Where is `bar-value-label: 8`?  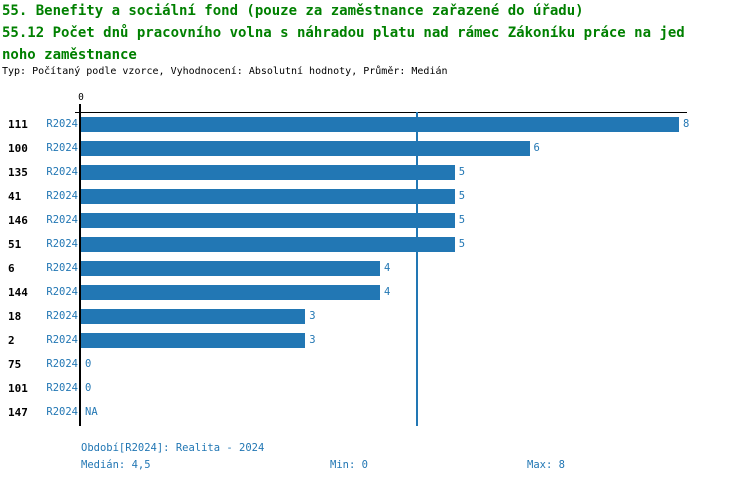 bar-value-label: 8 is located at coordinates (686, 124).